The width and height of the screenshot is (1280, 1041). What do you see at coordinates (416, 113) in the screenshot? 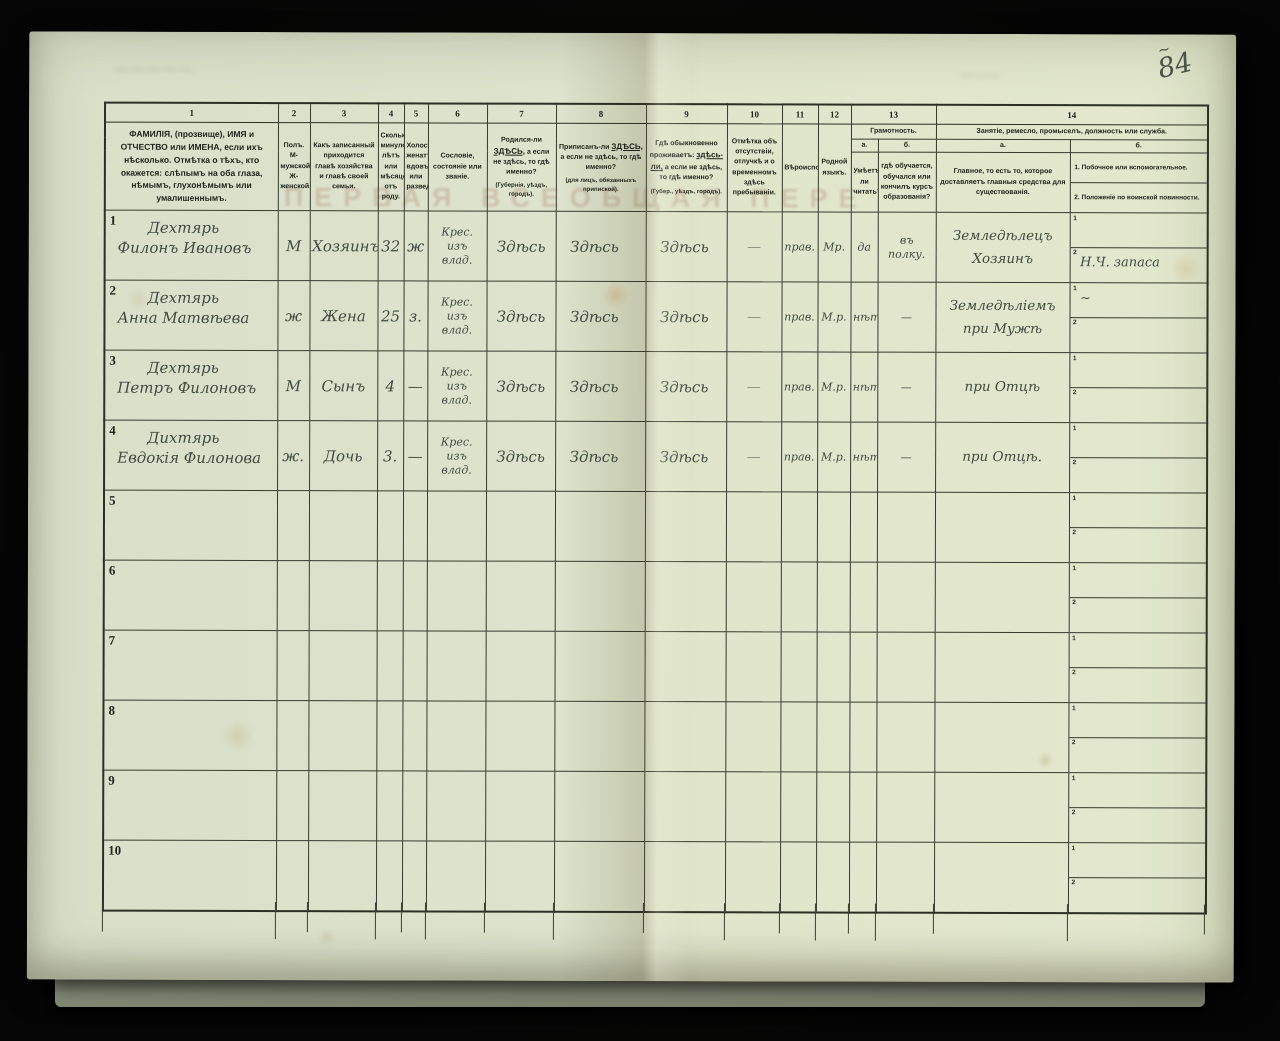
I see `col-number: 5` at bounding box center [416, 113].